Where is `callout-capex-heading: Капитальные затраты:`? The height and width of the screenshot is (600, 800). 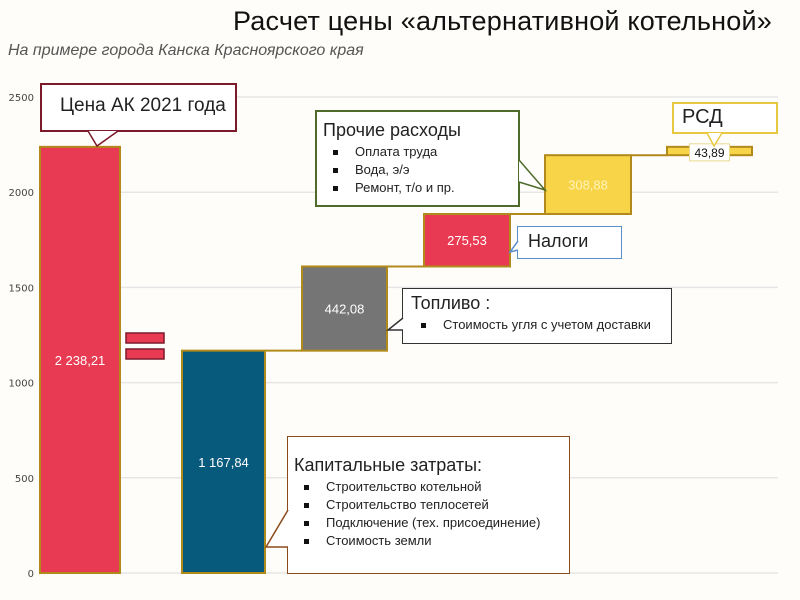 callout-capex-heading: Капитальные затраты: is located at coordinates (388, 465).